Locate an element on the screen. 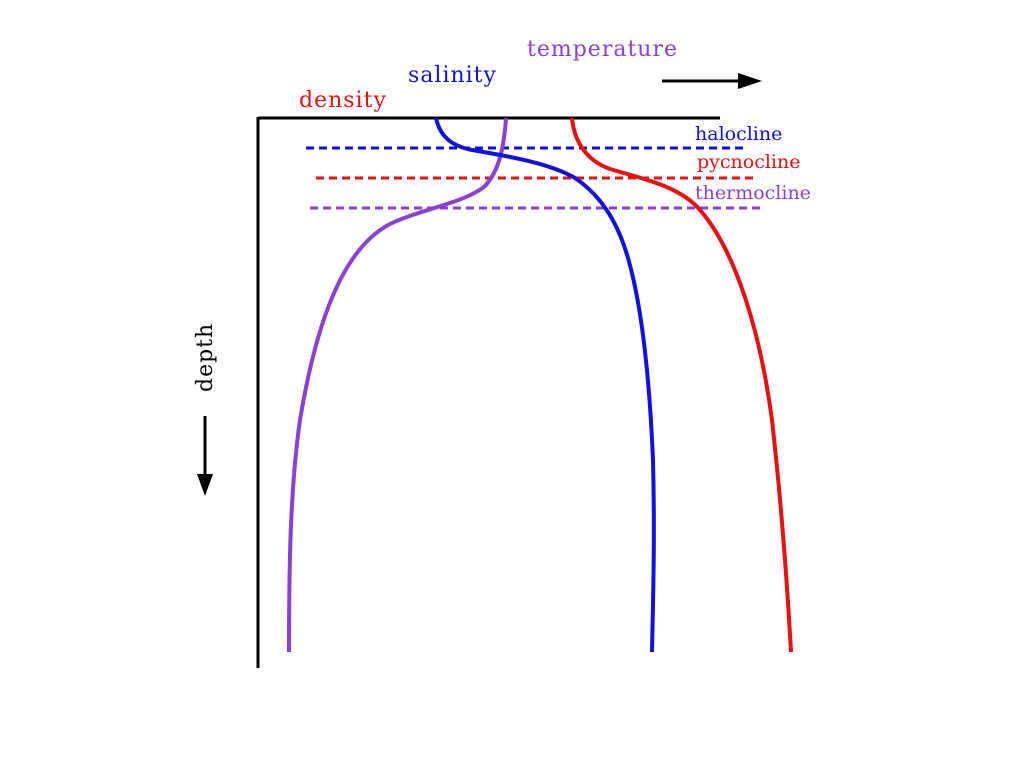 This screenshot has height=767, width=1024. right-arrow-icon is located at coordinates (712, 81).